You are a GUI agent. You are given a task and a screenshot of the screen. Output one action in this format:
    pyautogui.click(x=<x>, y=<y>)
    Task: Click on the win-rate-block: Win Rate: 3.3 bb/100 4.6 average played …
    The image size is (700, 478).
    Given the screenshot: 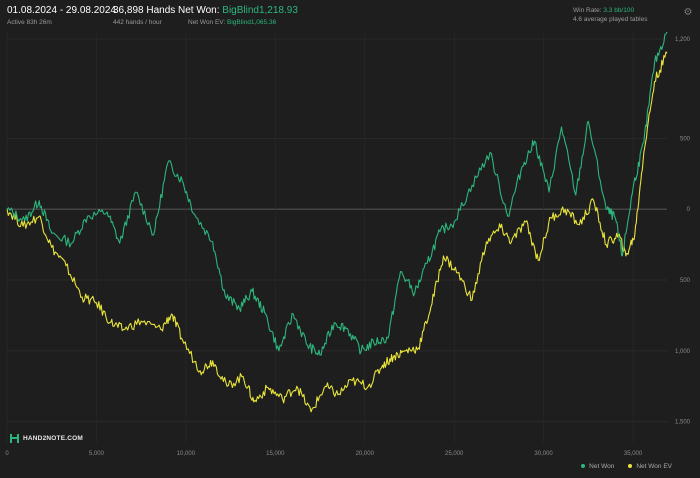 What is the action you would take?
    pyautogui.click(x=610, y=14)
    